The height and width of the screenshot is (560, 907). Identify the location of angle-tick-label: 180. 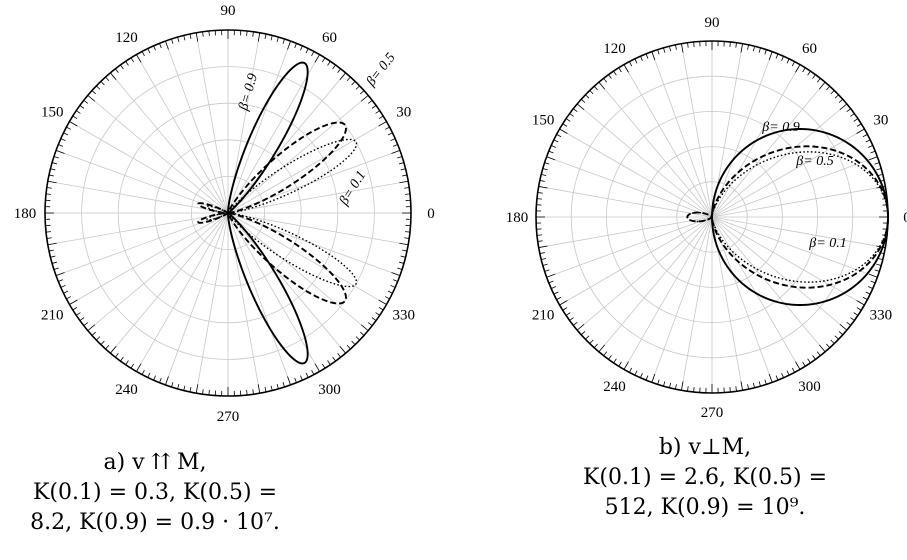
(25, 214).